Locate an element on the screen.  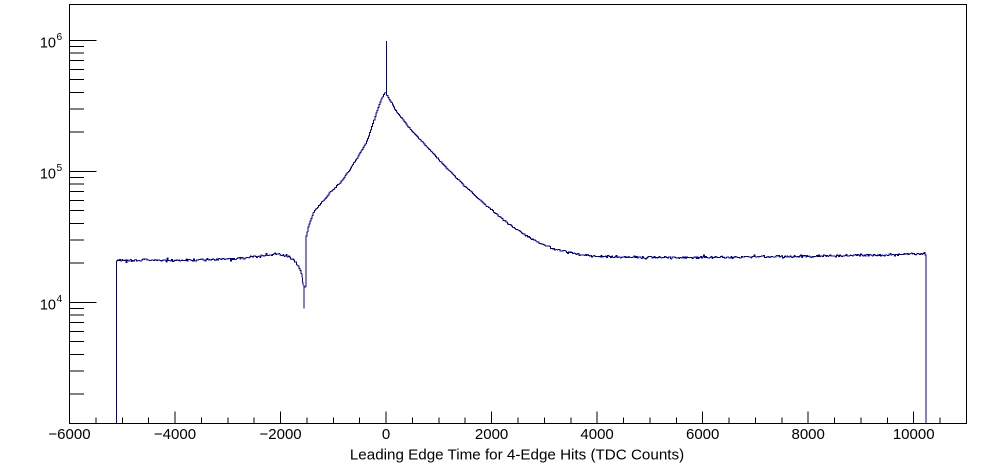
svg-text: −4000 is located at coordinates (175, 434).